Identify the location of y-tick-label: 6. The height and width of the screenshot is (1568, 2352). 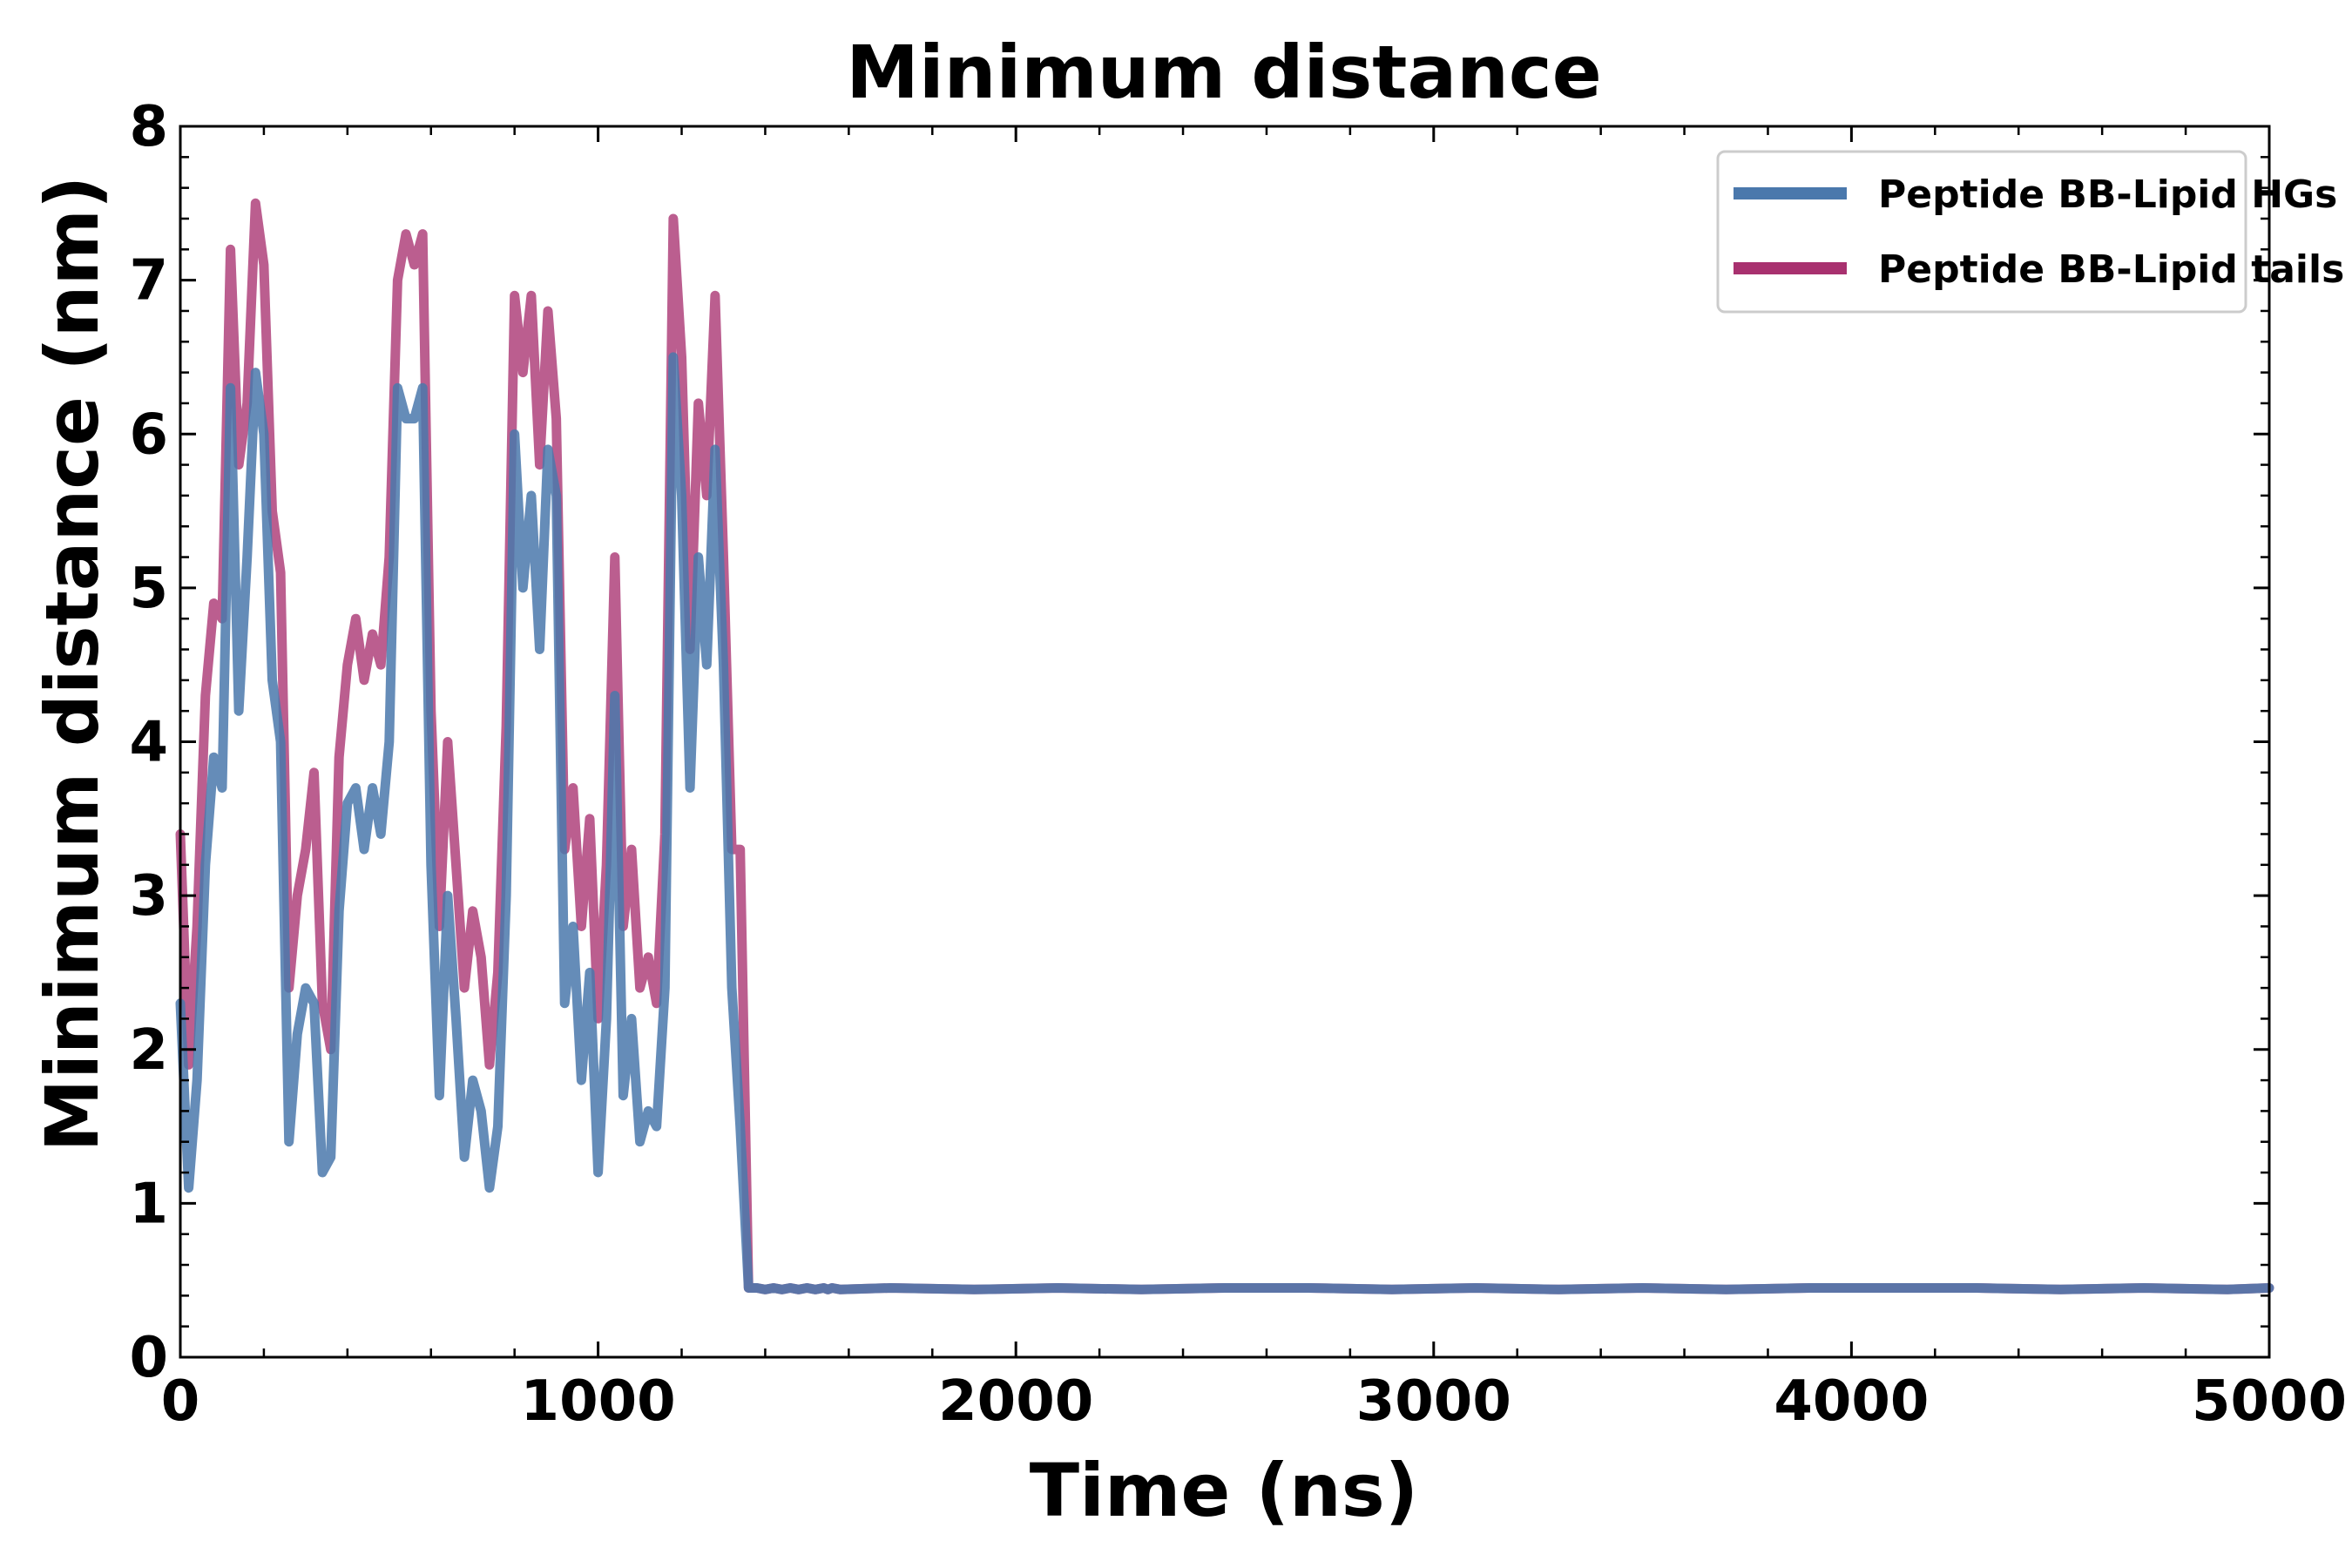
(148, 434).